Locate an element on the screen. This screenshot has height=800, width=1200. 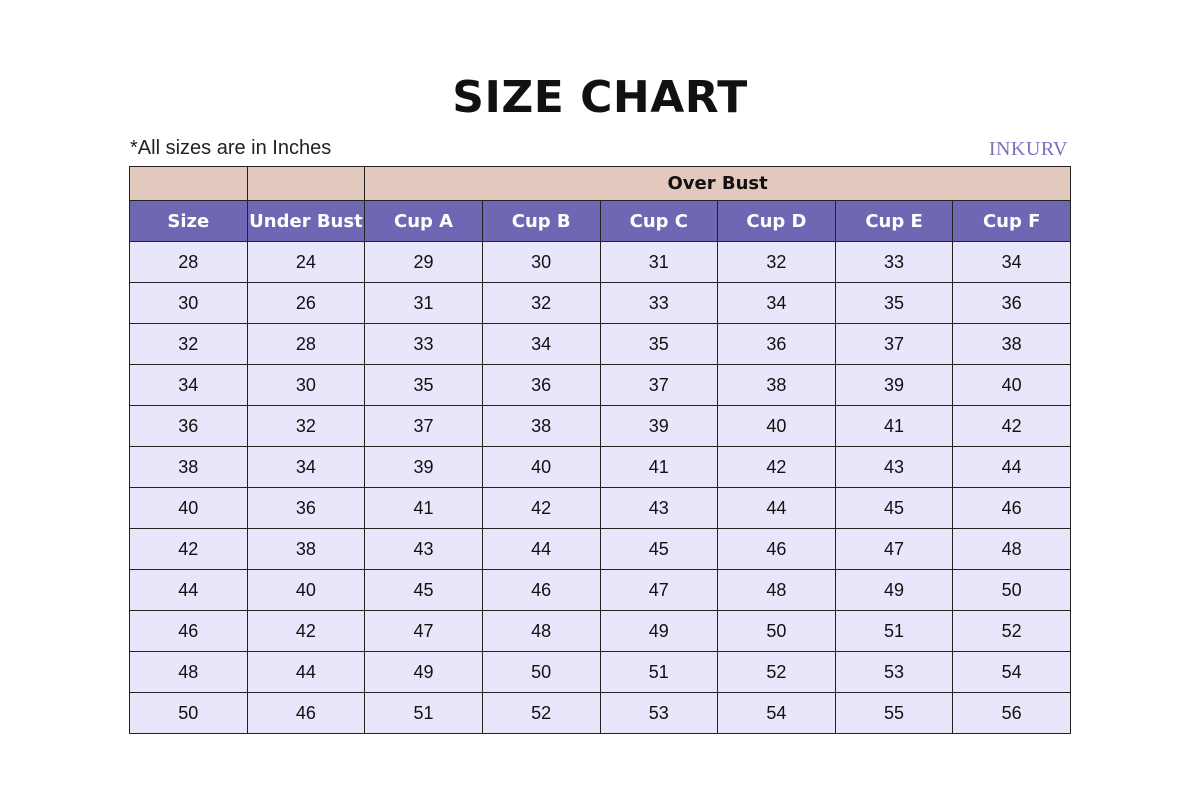
table-row: 32 28 33 34 35 36 37 38 is located at coordinates (600, 344).